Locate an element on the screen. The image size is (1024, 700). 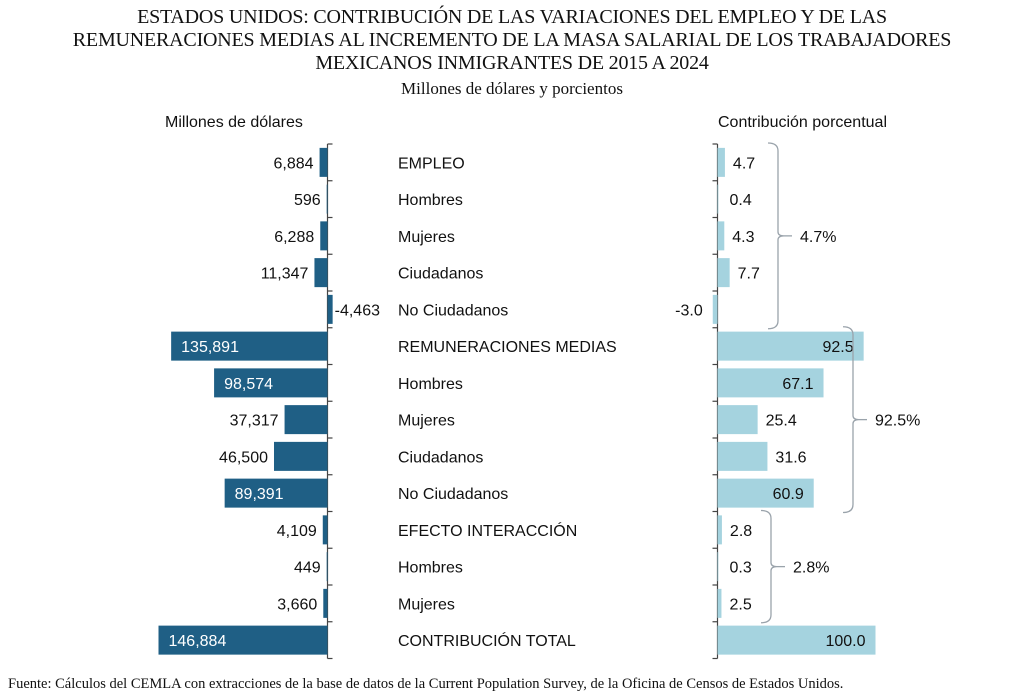
right-bar-label: 0.4 is located at coordinates (741, 200).